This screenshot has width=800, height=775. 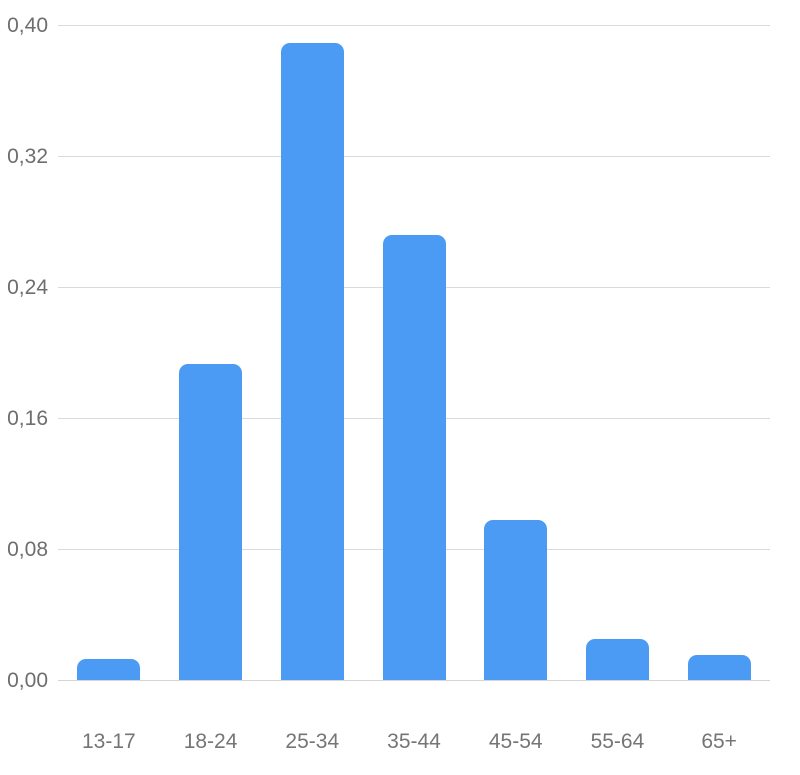 What do you see at coordinates (27, 418) in the screenshot?
I see `y-axis-tick-label: 0,16` at bounding box center [27, 418].